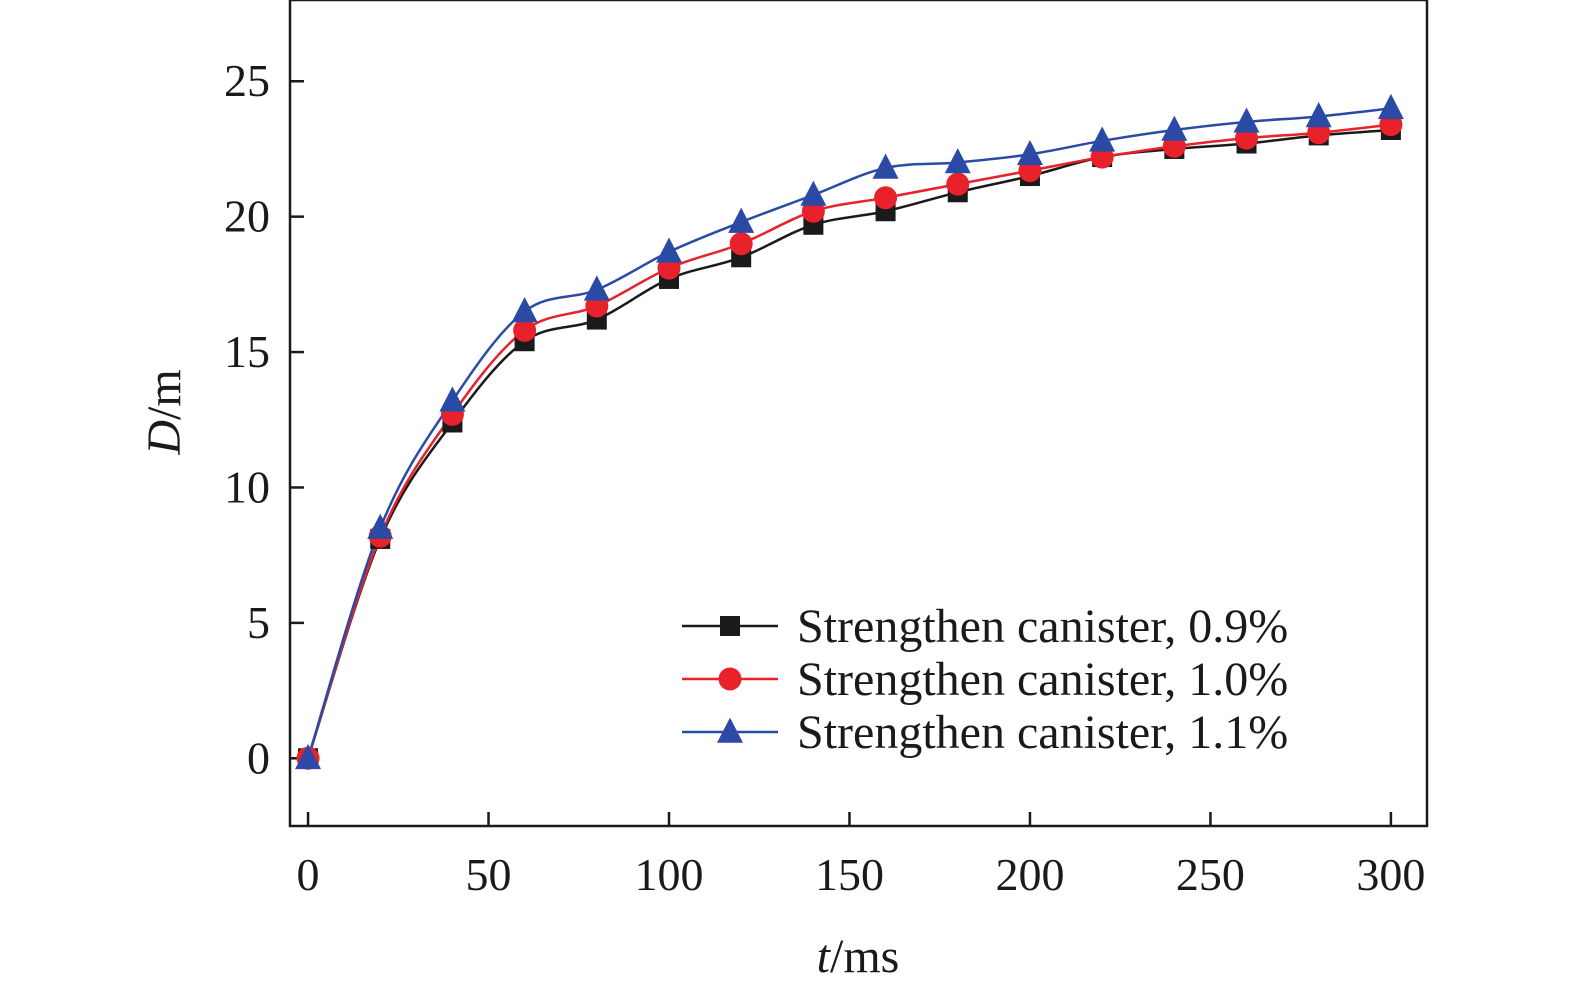 Image resolution: width=1575 pixels, height=994 pixels. Describe the element at coordinates (247, 216) in the screenshot. I see `y-tick-label-20: 20` at that location.